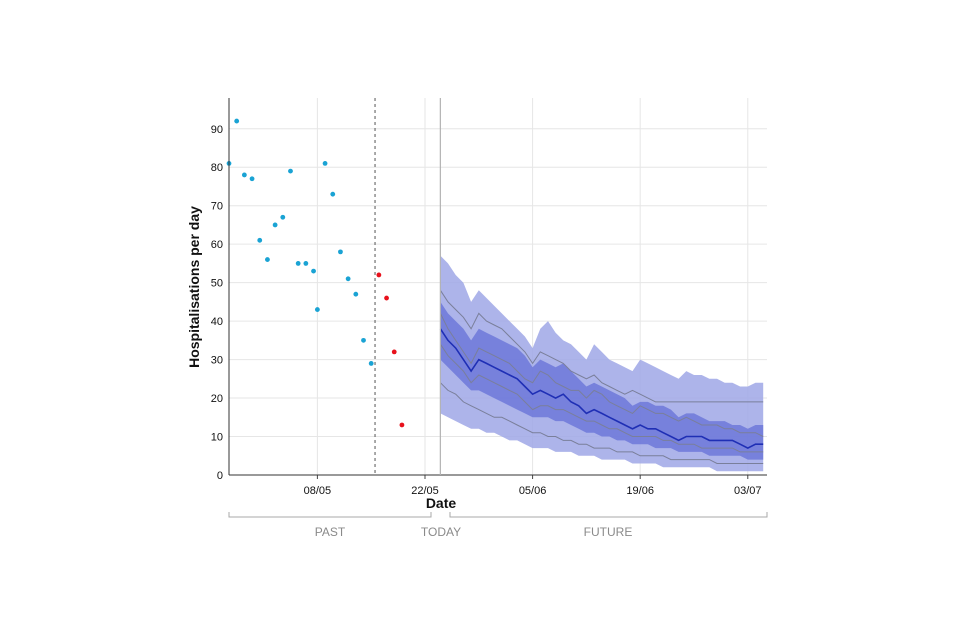 The height and width of the screenshot is (640, 960). I want to click on y-tick-label: 90, so click(217, 130).